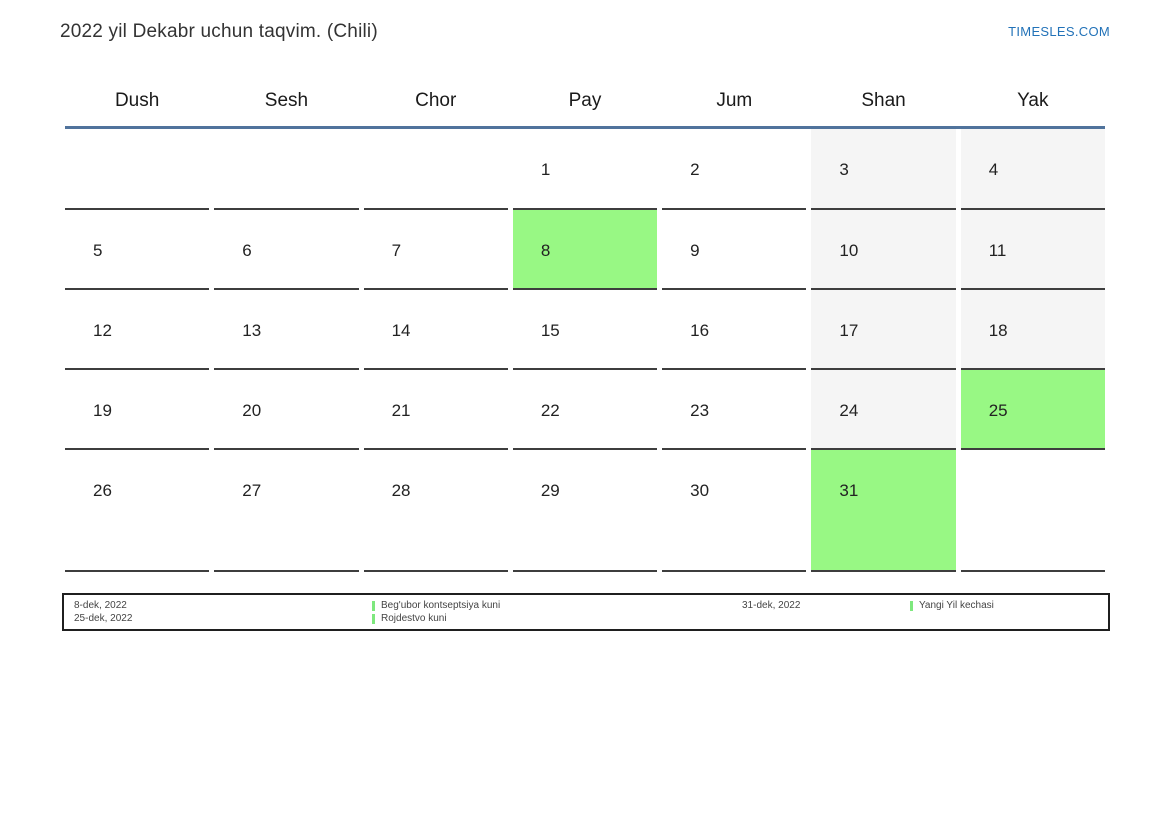  Describe the element at coordinates (435, 330) in the screenshot. I see `day-cell-14: 14` at that location.